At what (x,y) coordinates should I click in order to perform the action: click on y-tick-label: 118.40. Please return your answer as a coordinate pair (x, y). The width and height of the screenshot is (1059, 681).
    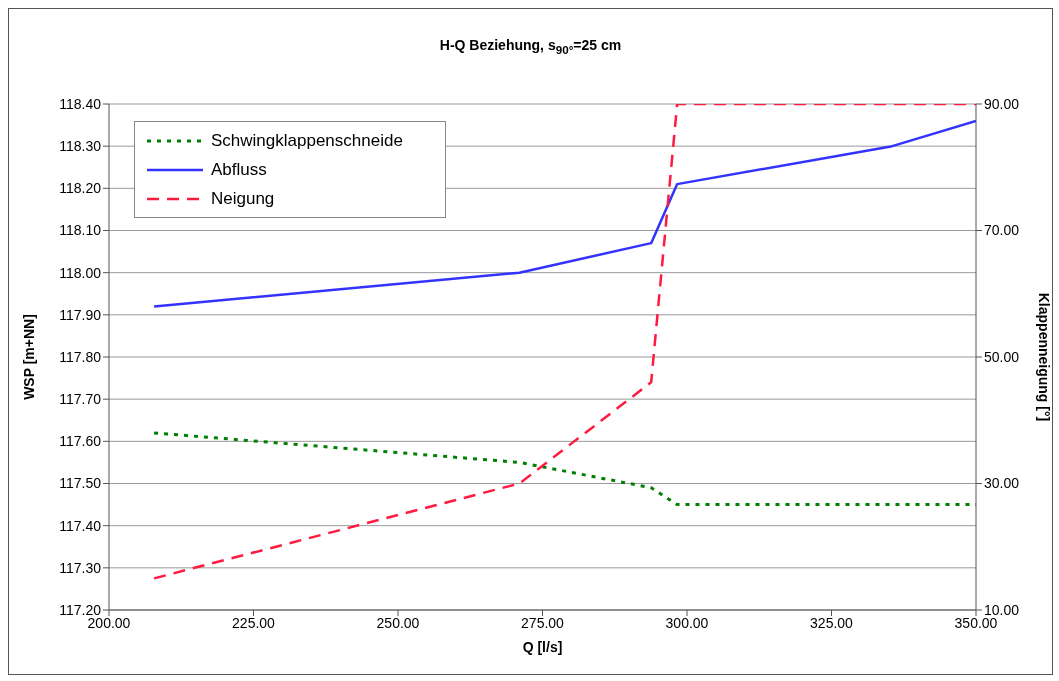
    Looking at the image, I should click on (80, 103).